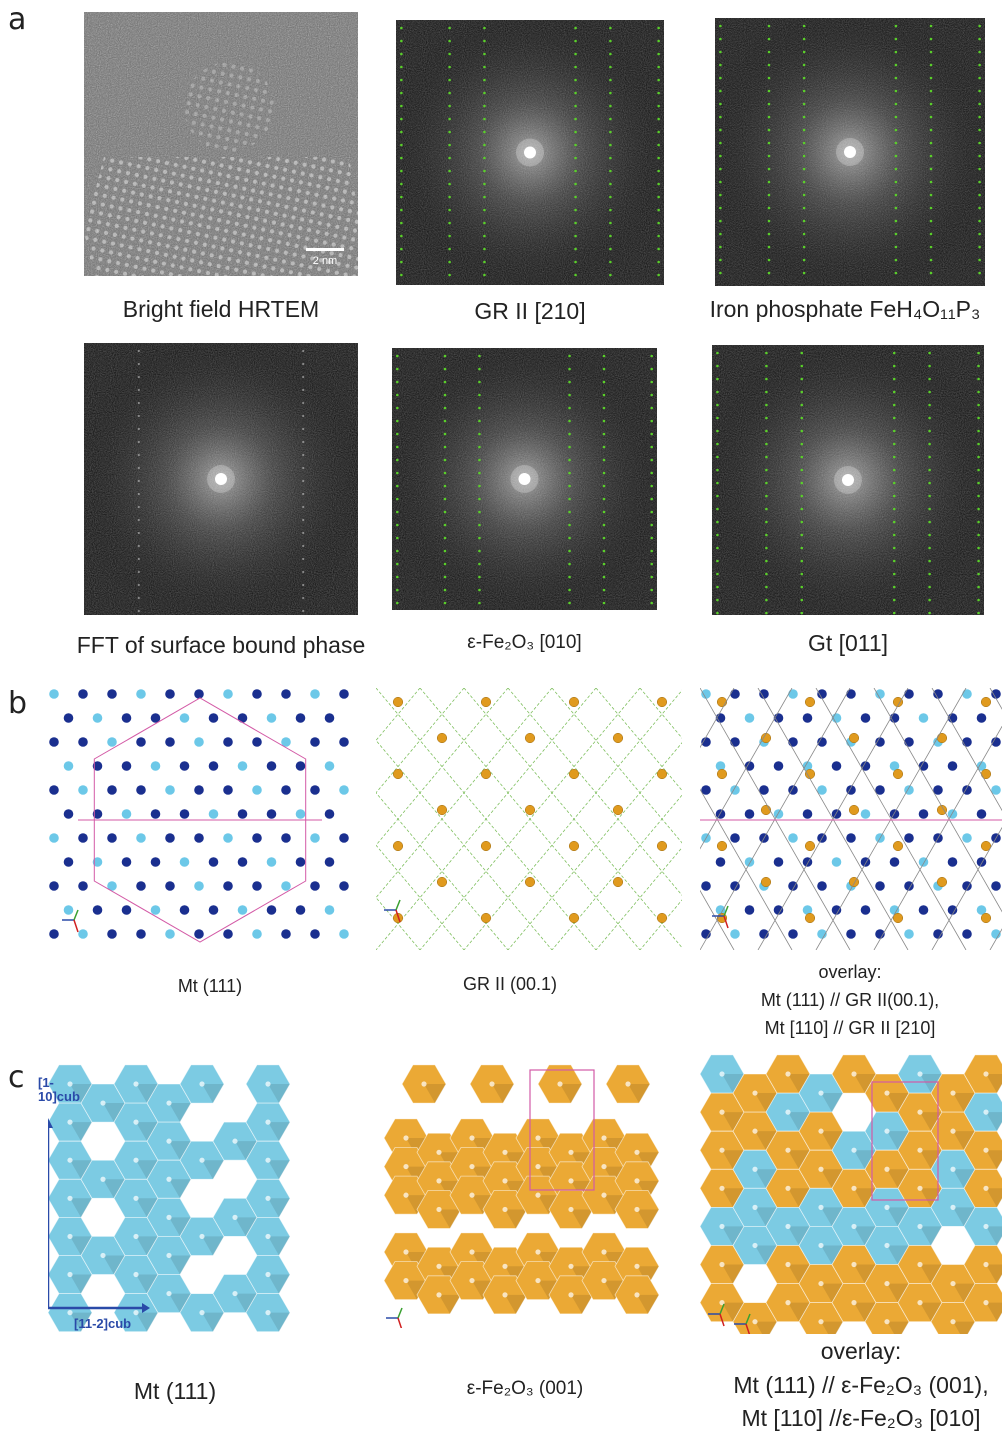  What do you see at coordinates (103, 1323) in the screenshot?
I see `axis-label-horizontal: [11-2]cub` at bounding box center [103, 1323].